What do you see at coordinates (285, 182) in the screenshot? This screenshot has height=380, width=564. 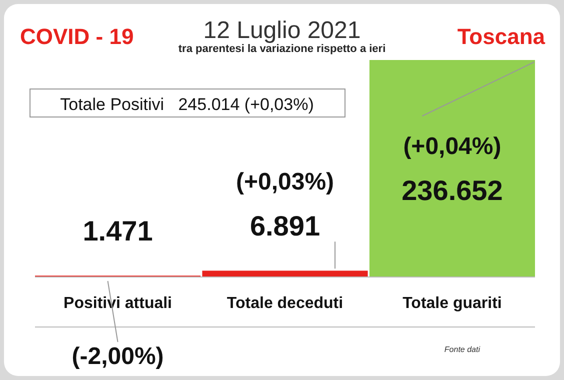 I see `annotation: (+0,03%)` at bounding box center [285, 182].